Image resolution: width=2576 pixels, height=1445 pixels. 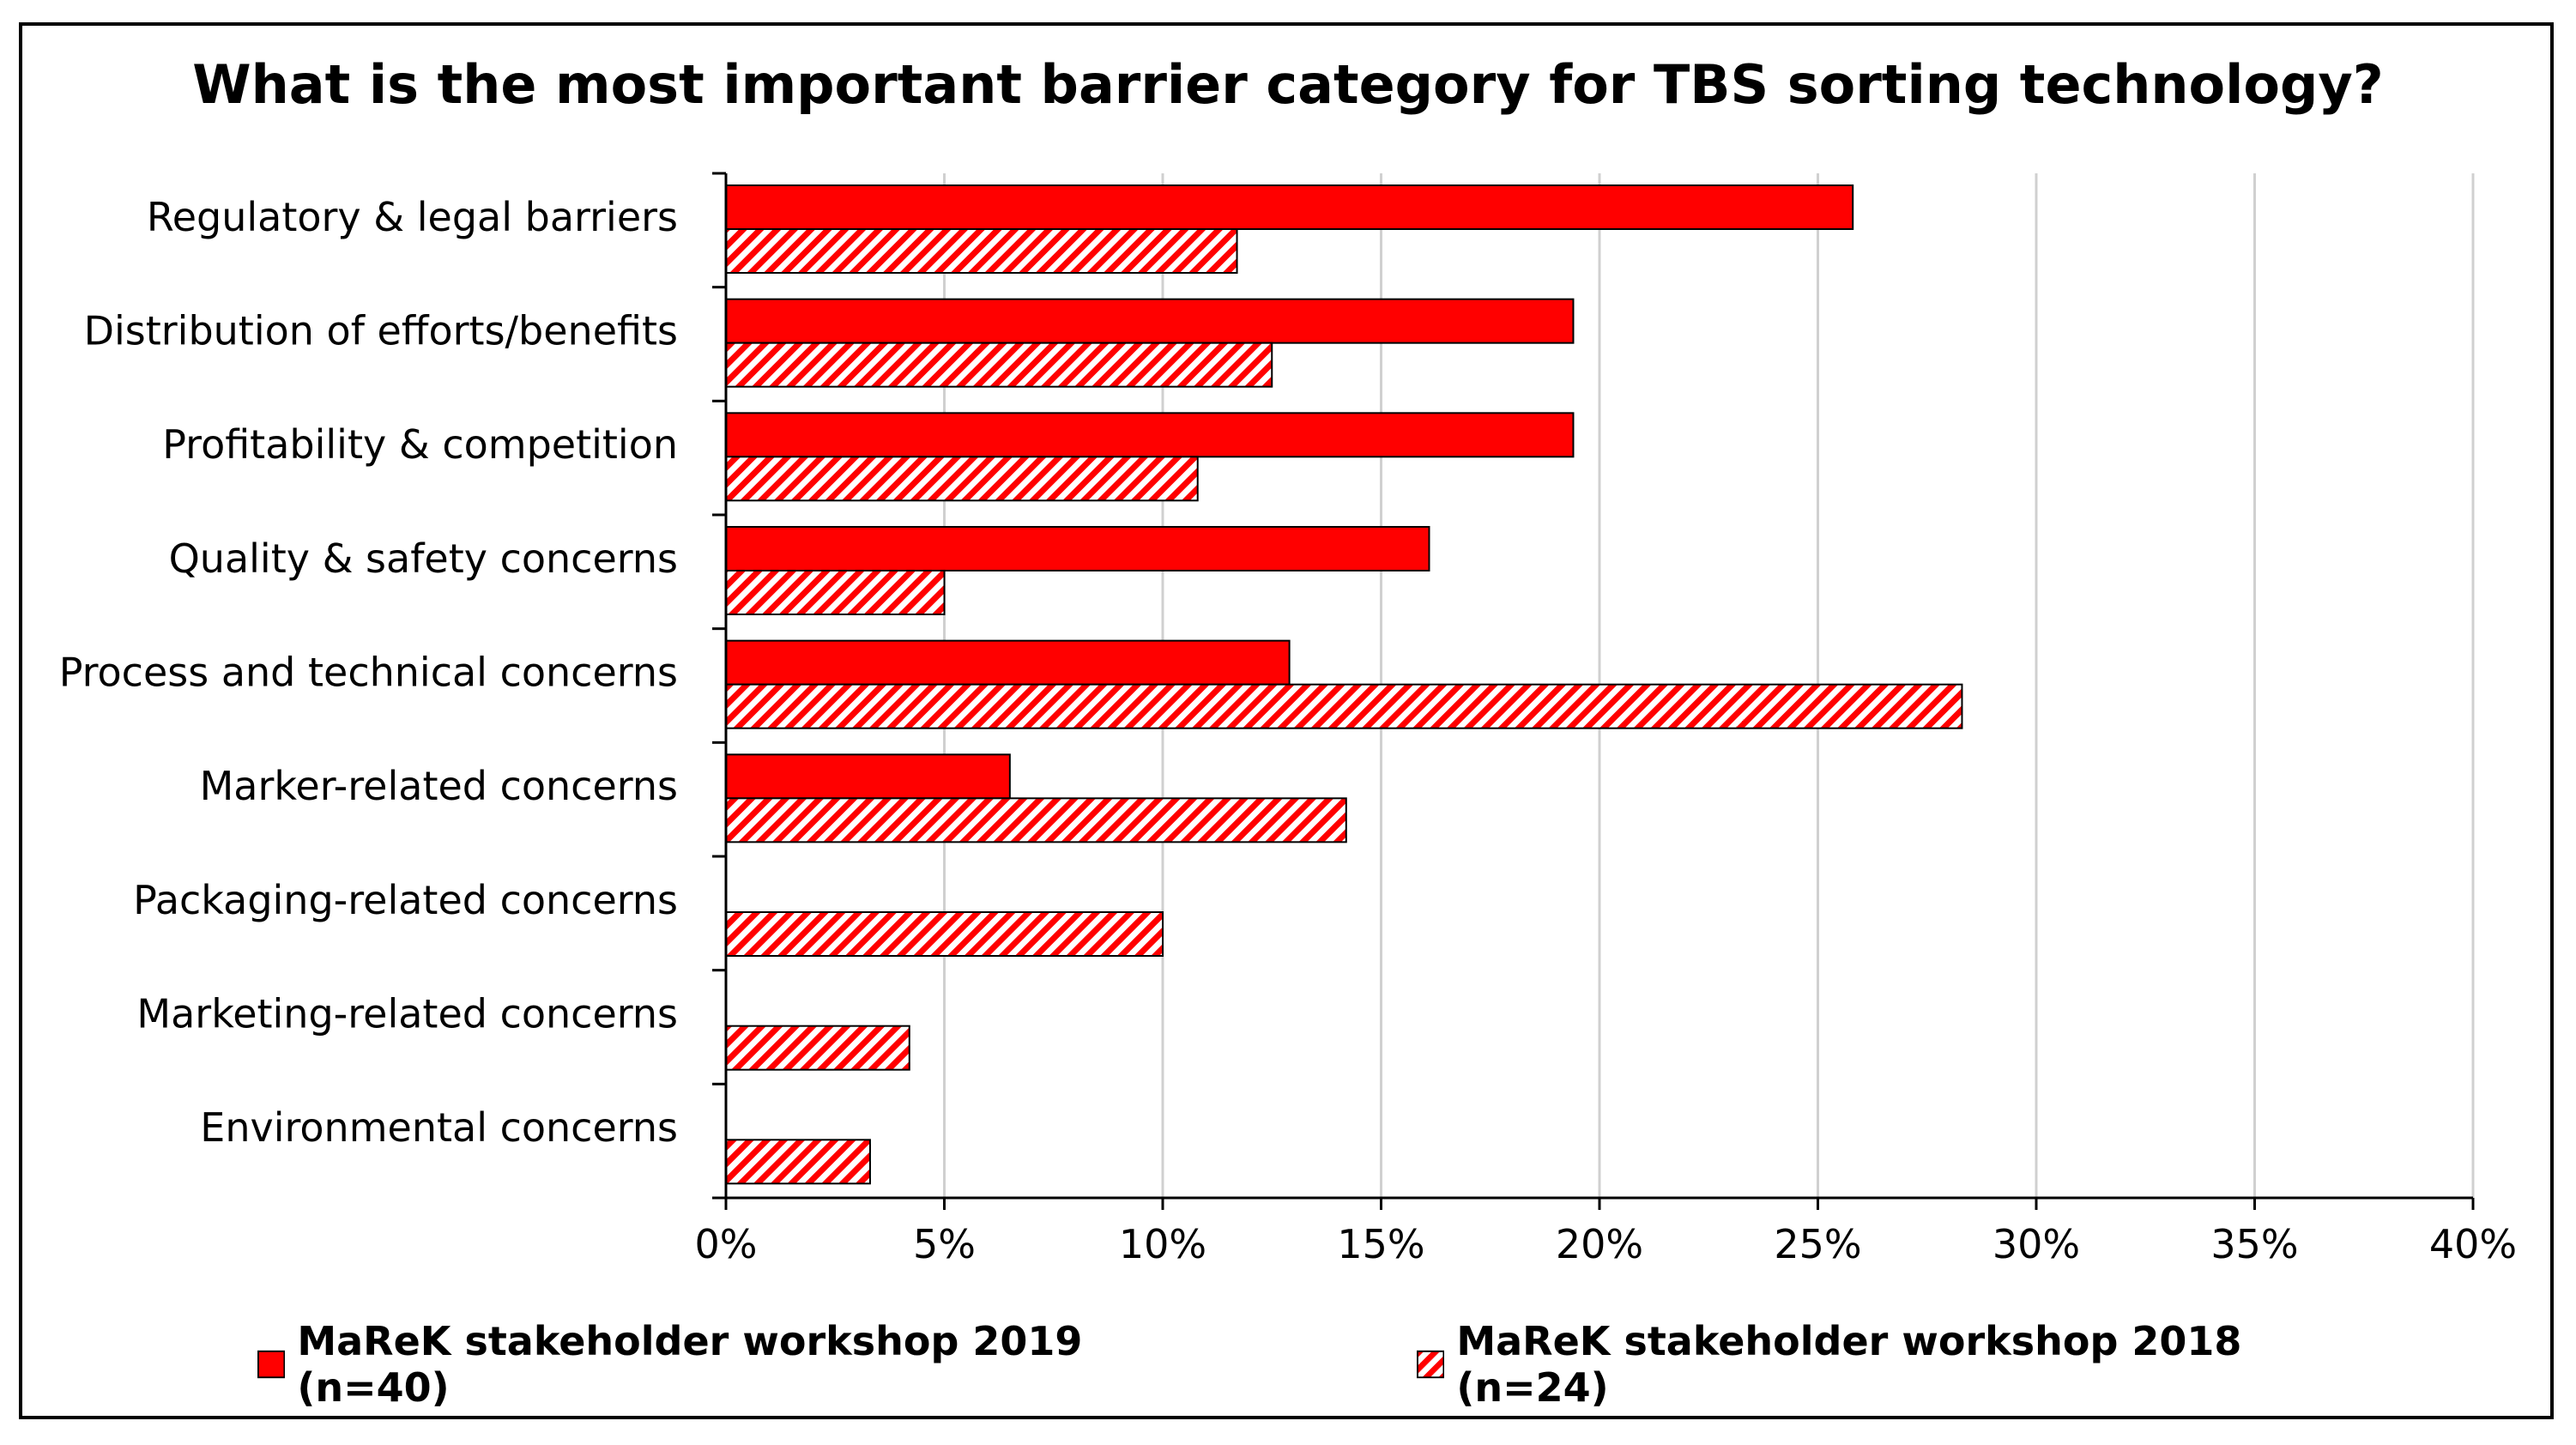 I want to click on legend-item-2018: MaReK stakeholder workshop 2018 (n=24), so click(x=1889, y=1365).